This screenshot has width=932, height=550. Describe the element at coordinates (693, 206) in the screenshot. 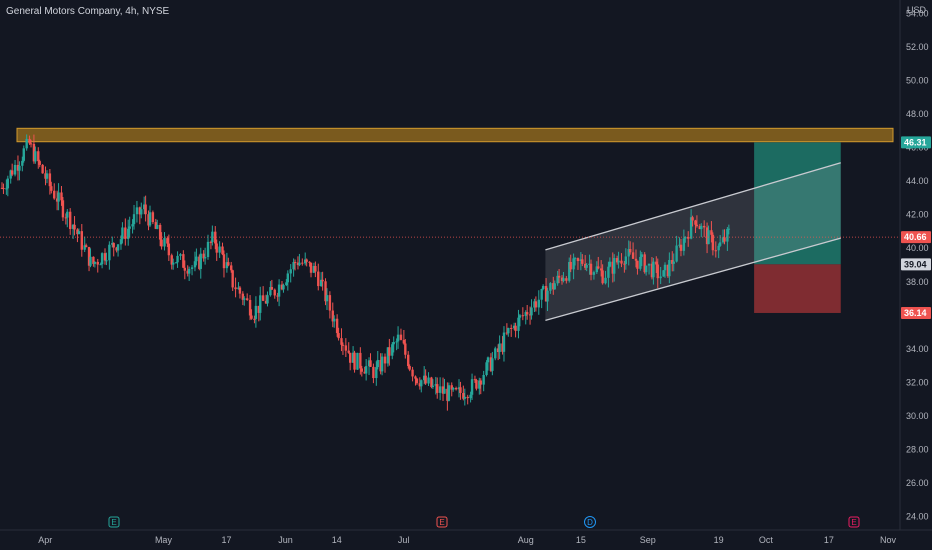

I see `channel-upper-line` at that location.